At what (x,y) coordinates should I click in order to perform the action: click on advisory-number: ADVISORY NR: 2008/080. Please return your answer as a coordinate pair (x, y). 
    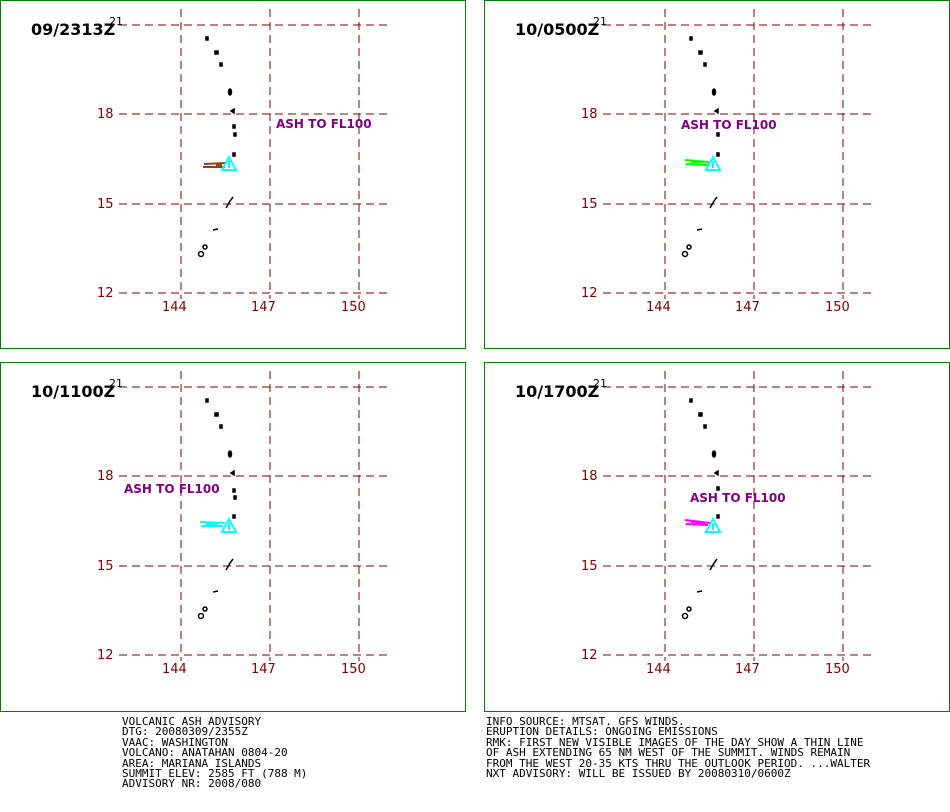
    Looking at the image, I should click on (192, 784).